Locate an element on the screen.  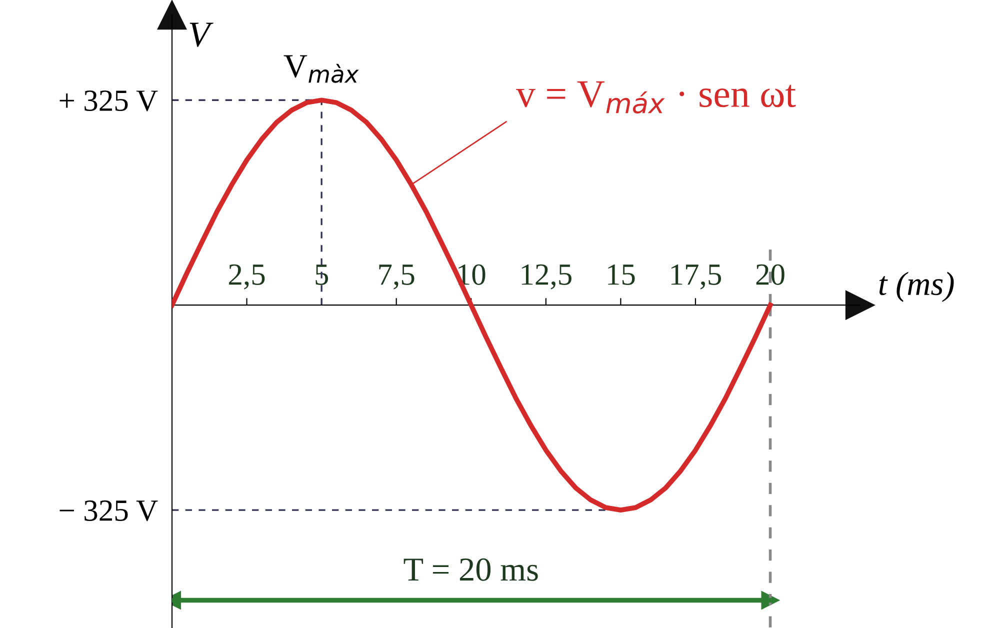
x-tick-label: 20 is located at coordinates (770, 274).